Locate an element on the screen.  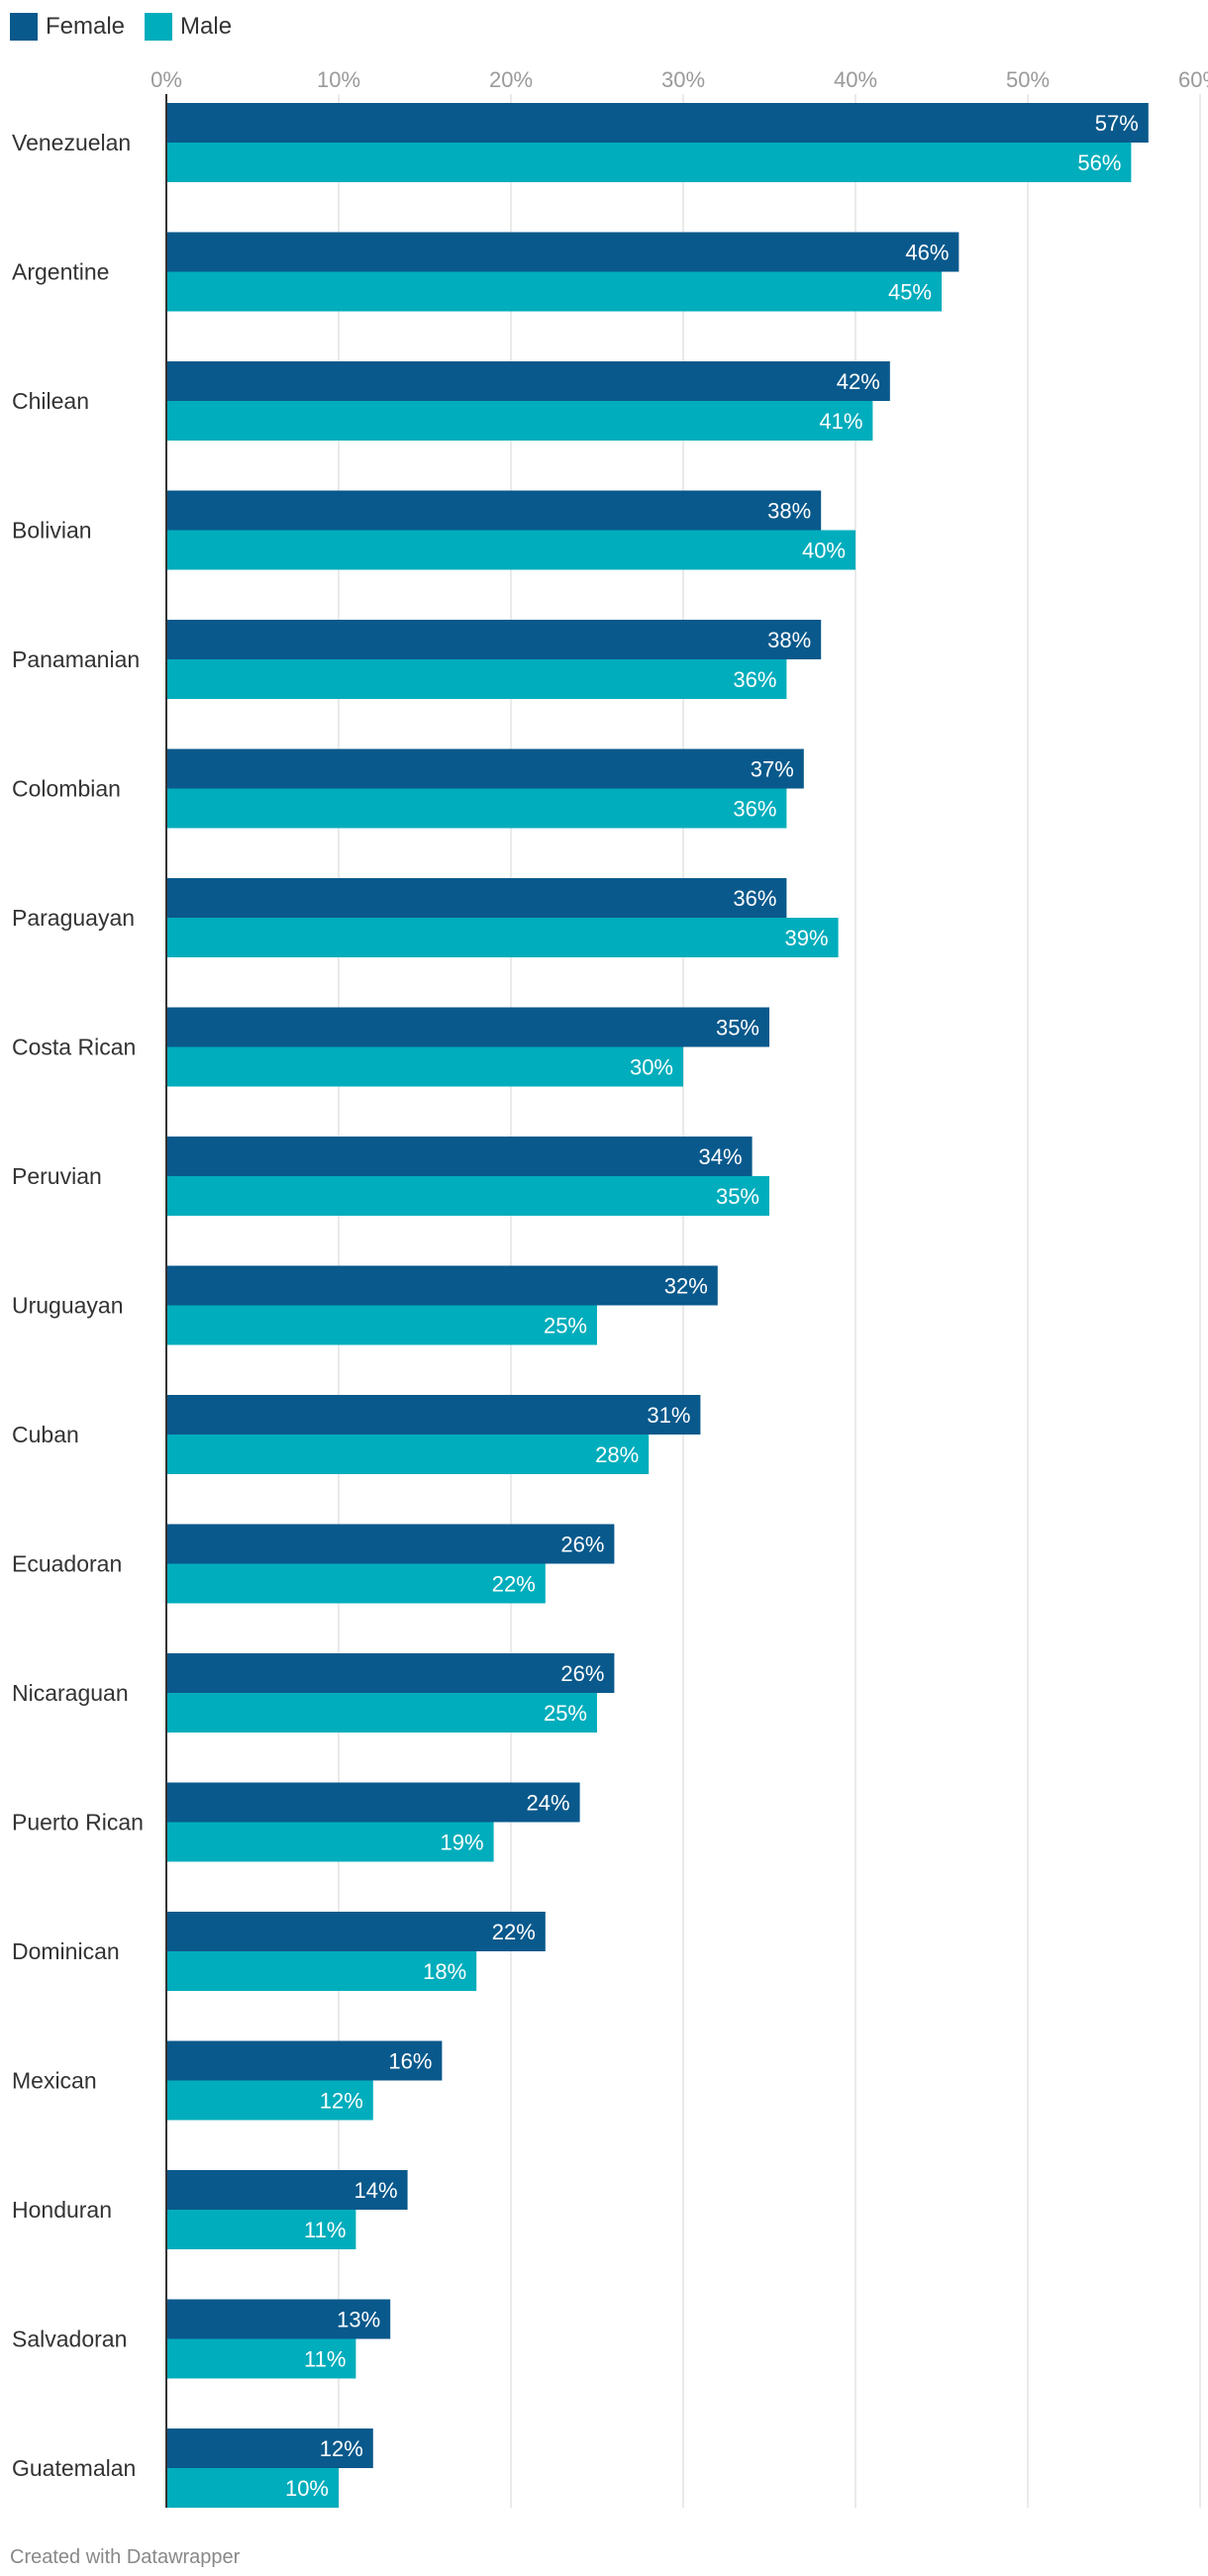
data-label: 31% is located at coordinates (668, 1415).